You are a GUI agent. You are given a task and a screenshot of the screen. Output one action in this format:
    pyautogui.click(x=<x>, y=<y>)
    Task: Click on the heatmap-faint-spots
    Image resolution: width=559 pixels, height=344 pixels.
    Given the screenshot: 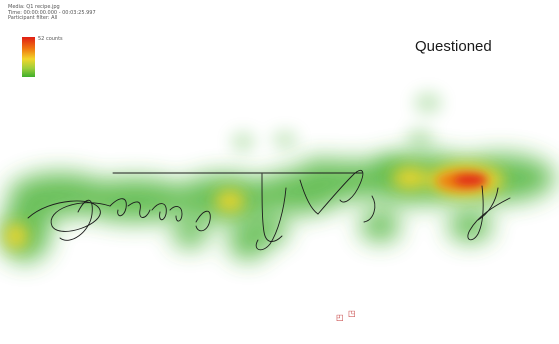 What is the action you would take?
    pyautogui.click(x=336, y=136)
    